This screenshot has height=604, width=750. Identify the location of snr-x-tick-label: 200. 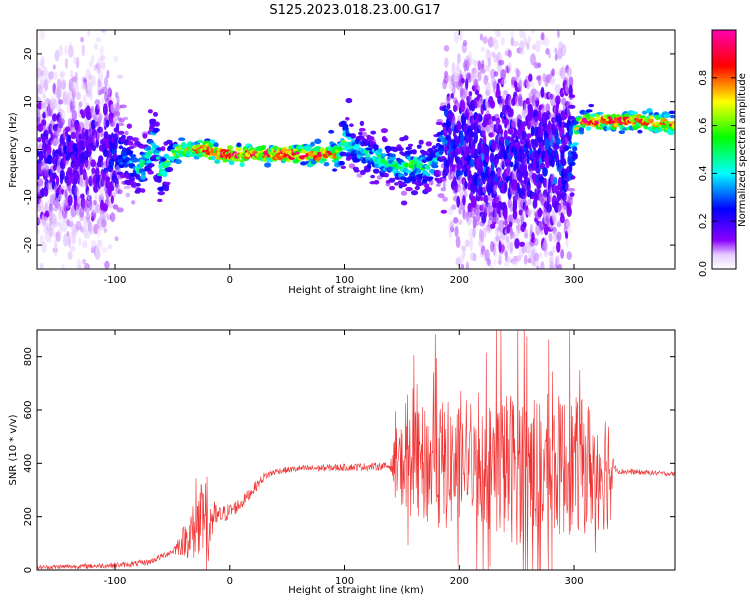
(459, 581).